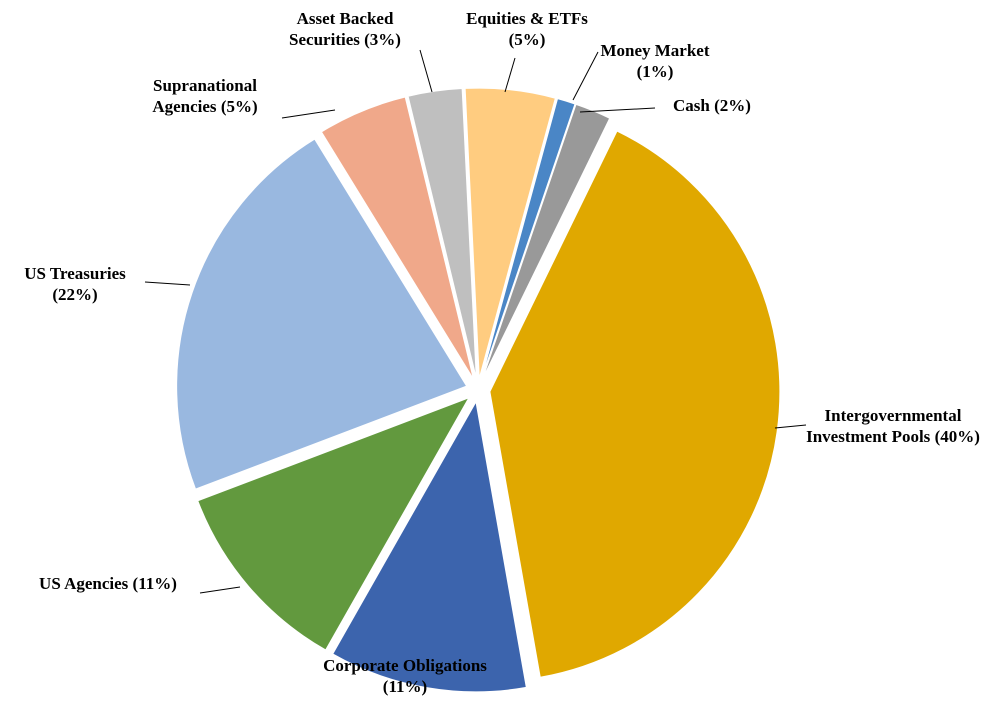 Image resolution: width=987 pixels, height=706 pixels. I want to click on slice-label: Cash (2%), so click(712, 105).